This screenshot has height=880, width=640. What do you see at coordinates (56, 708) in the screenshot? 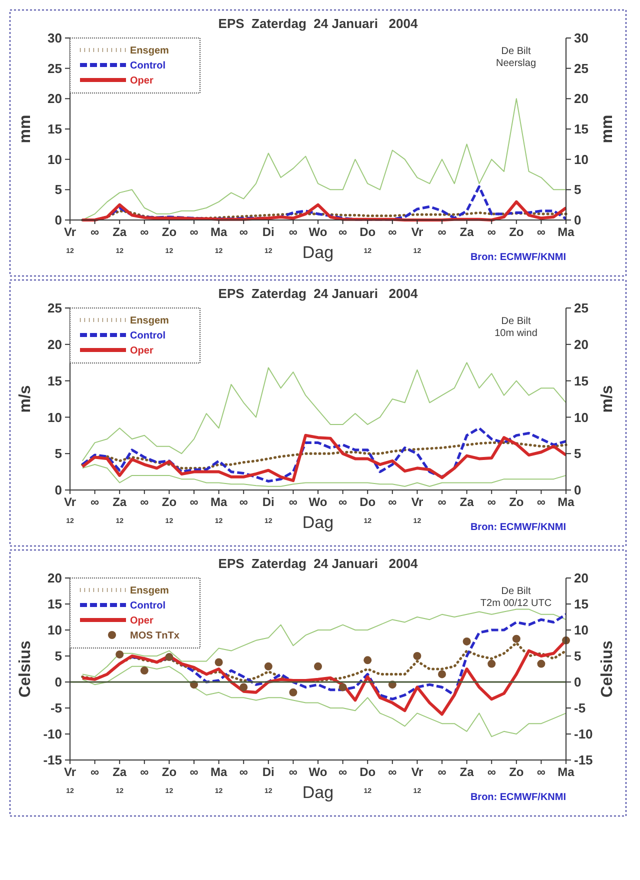
I see `y-tick-label: -5` at bounding box center [56, 708].